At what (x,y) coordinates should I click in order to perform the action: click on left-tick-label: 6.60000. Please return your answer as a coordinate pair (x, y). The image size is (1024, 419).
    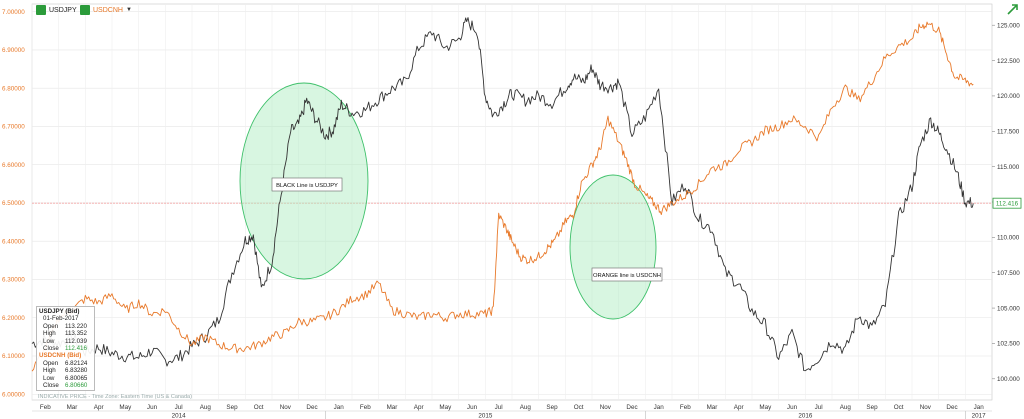
    Looking at the image, I should click on (13, 165).